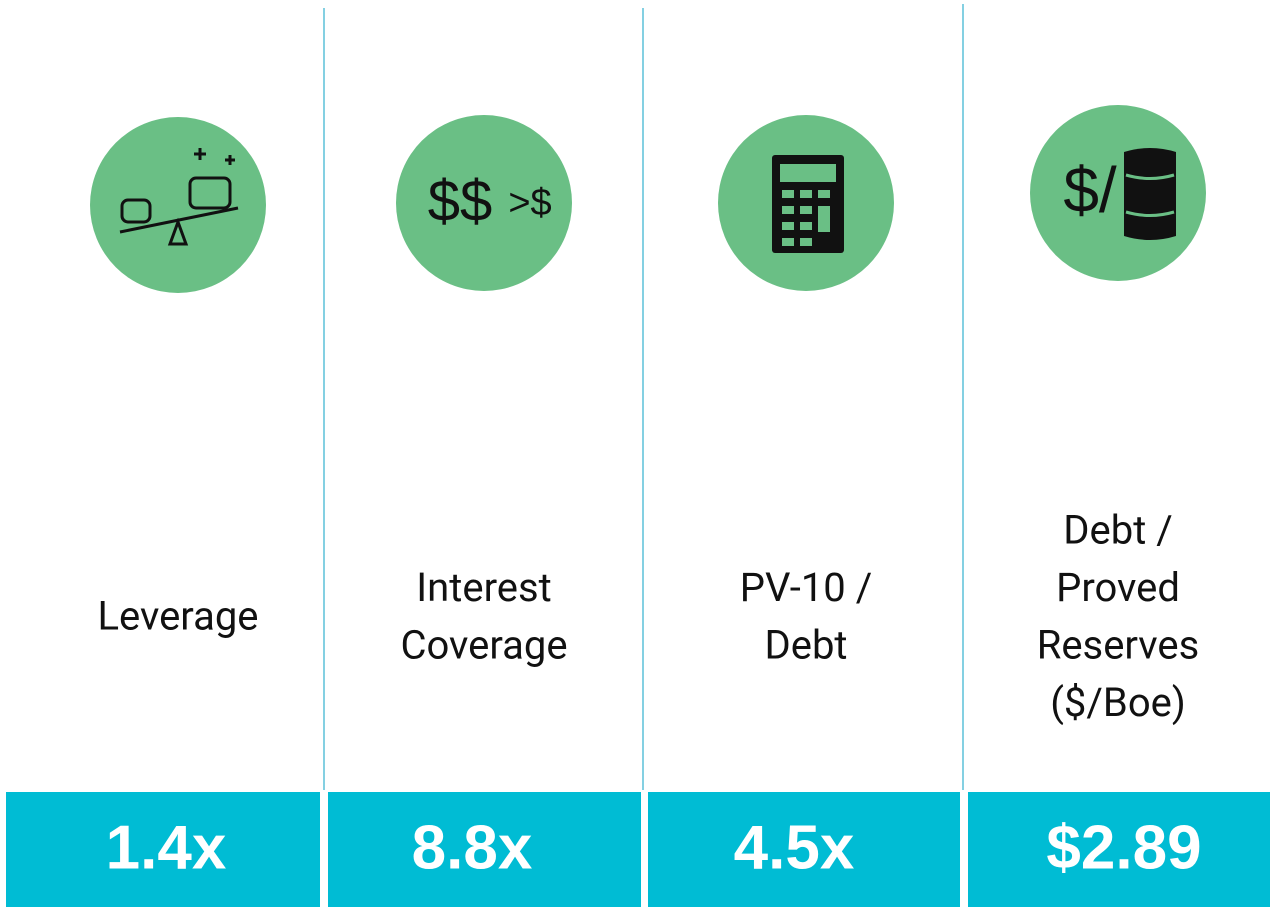  Describe the element at coordinates (808, 204) in the screenshot. I see `calculator-icon` at that location.